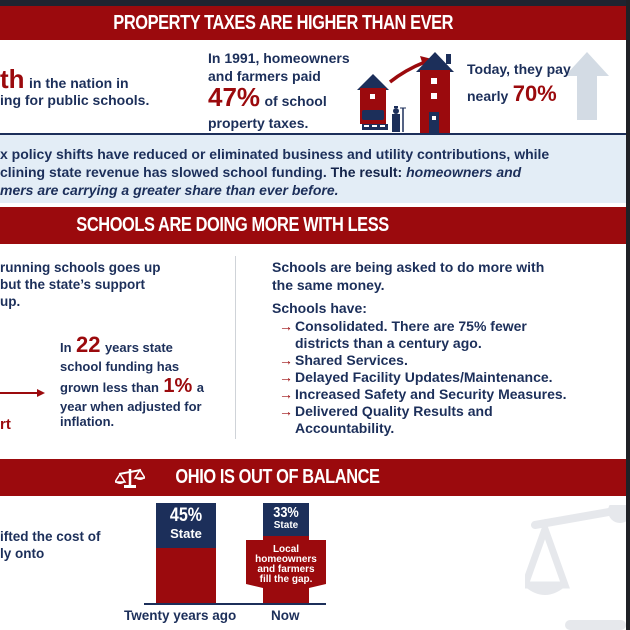 This screenshot has width=630, height=630. Describe the element at coordinates (351, 360) in the screenshot. I see `item-line1: Shared Services.` at that location.